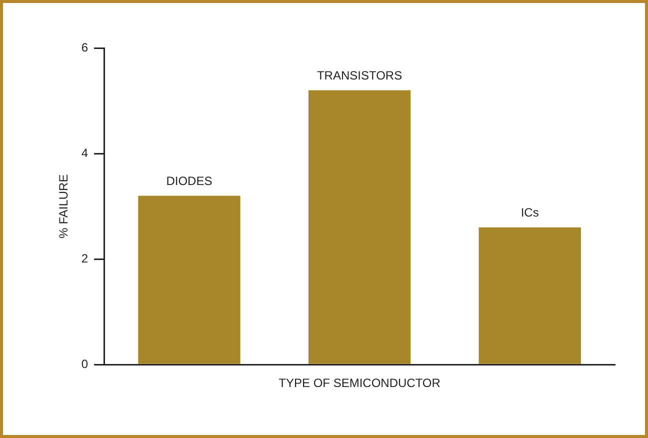 This screenshot has height=438, width=648. What do you see at coordinates (84, 363) in the screenshot?
I see `y-tick-label: 0` at bounding box center [84, 363].